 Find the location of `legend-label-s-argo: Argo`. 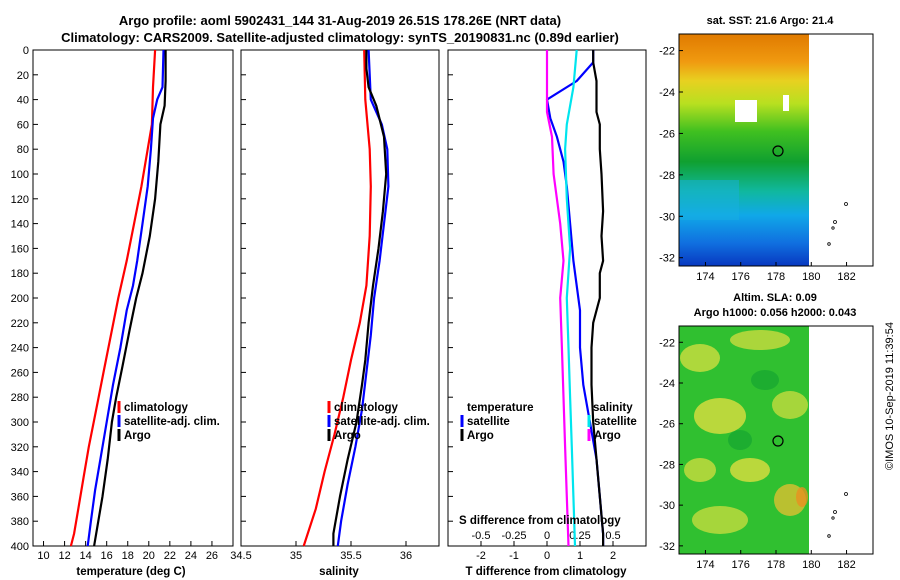

legend-label-s-argo: Argo is located at coordinates (607, 436).